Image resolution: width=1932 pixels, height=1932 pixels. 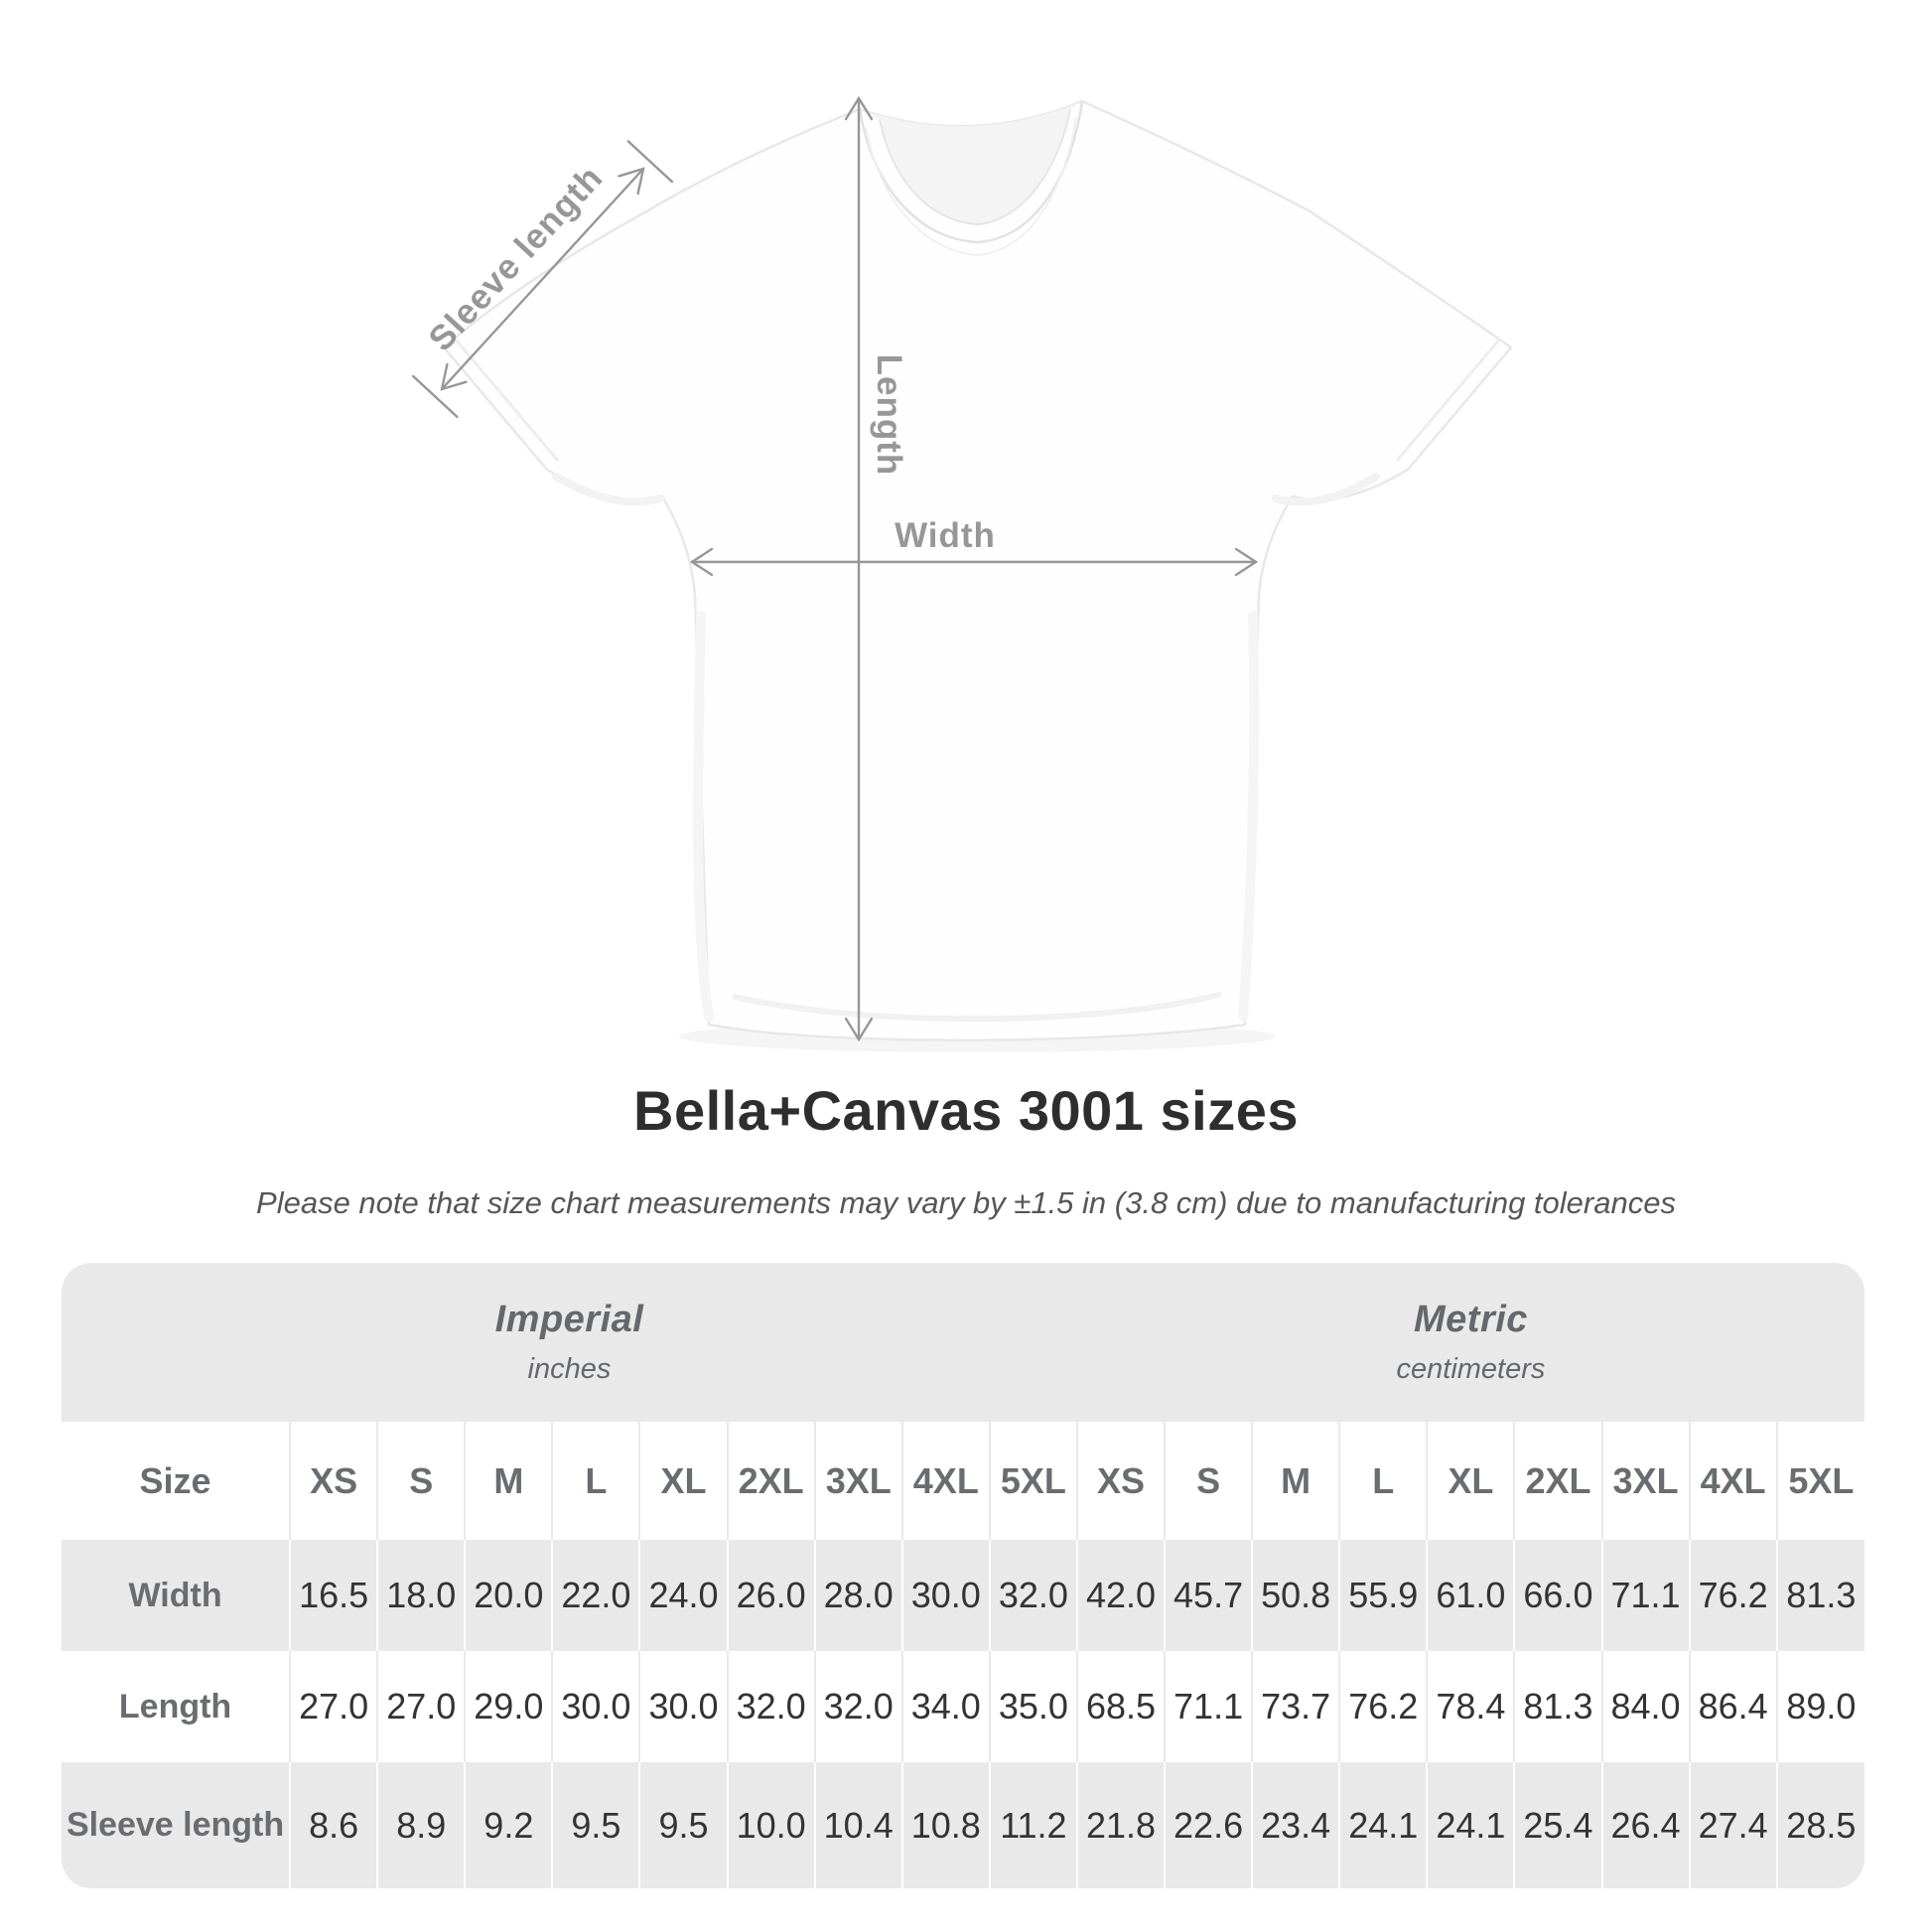 What do you see at coordinates (946, 536) in the screenshot?
I see `width-label: Width` at bounding box center [946, 536].